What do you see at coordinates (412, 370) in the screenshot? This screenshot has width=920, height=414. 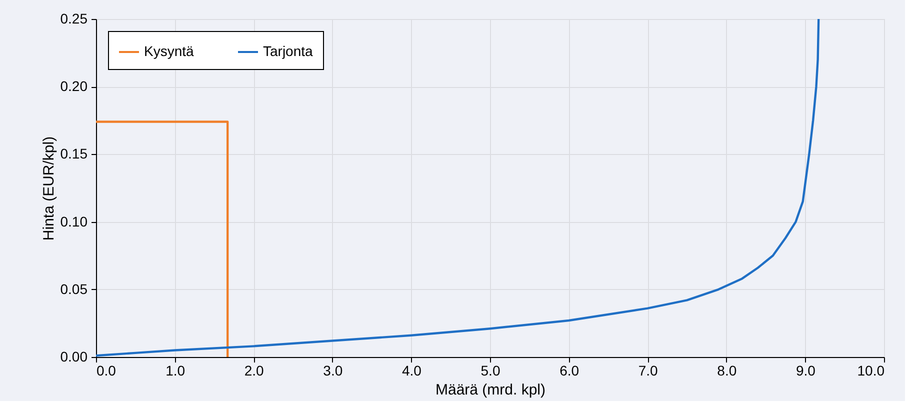 I see `x-tick-label: 4.0` at bounding box center [412, 370].